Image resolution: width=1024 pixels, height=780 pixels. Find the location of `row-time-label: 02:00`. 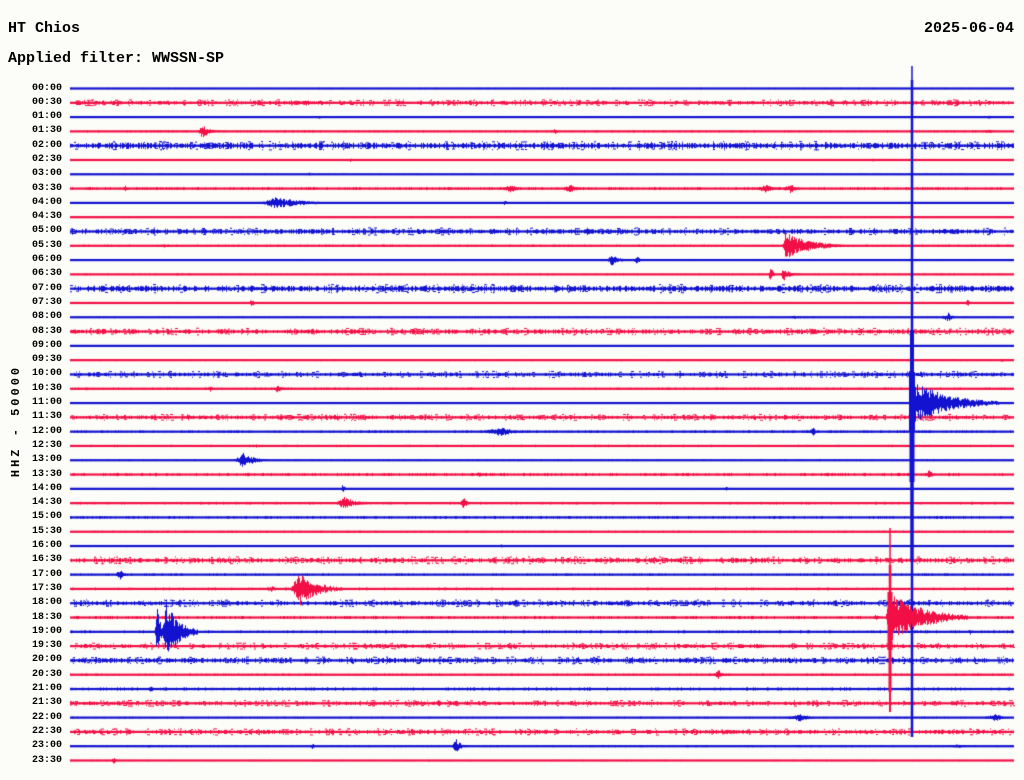

row-time-label: 02:00 is located at coordinates (46, 145).